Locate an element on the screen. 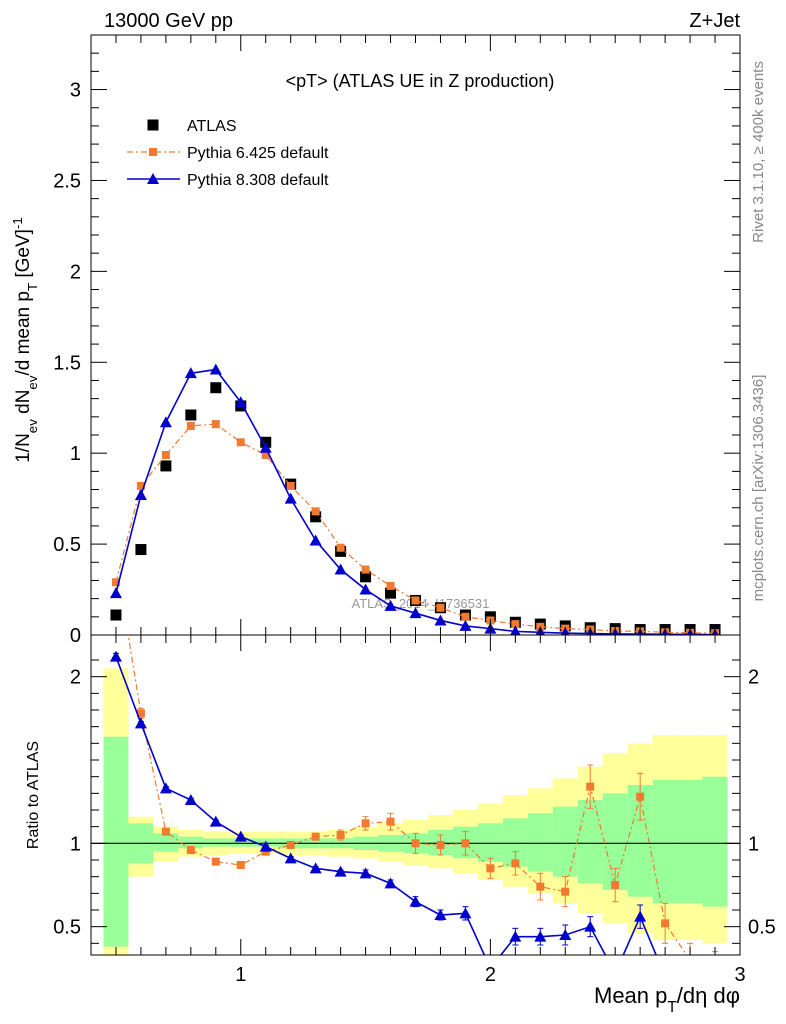  process-label: Z+Jet is located at coordinates (714, 21).